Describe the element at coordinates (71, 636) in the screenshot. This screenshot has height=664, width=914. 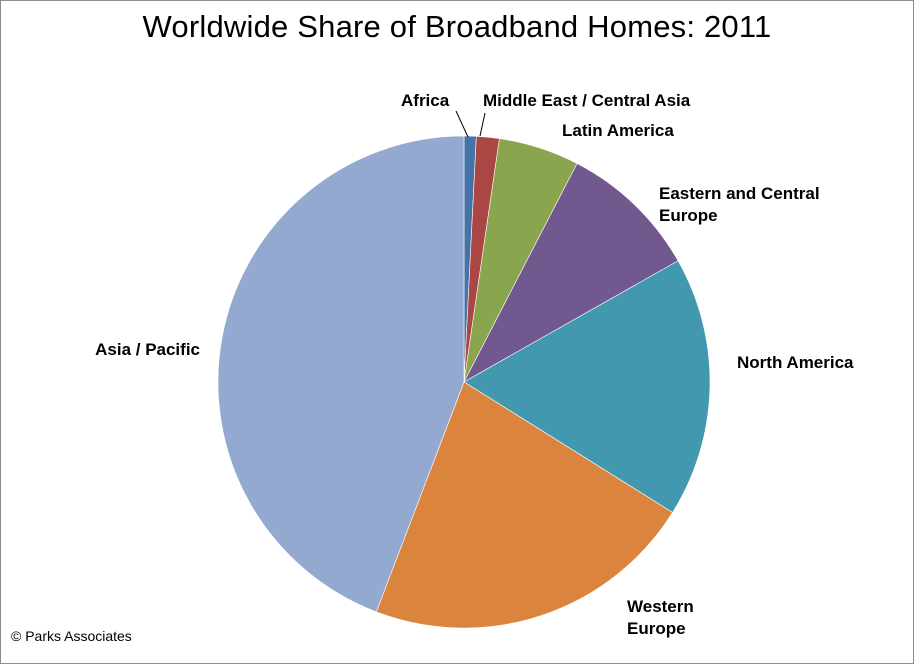
I see `copyright-note: © Parks Associates` at that location.